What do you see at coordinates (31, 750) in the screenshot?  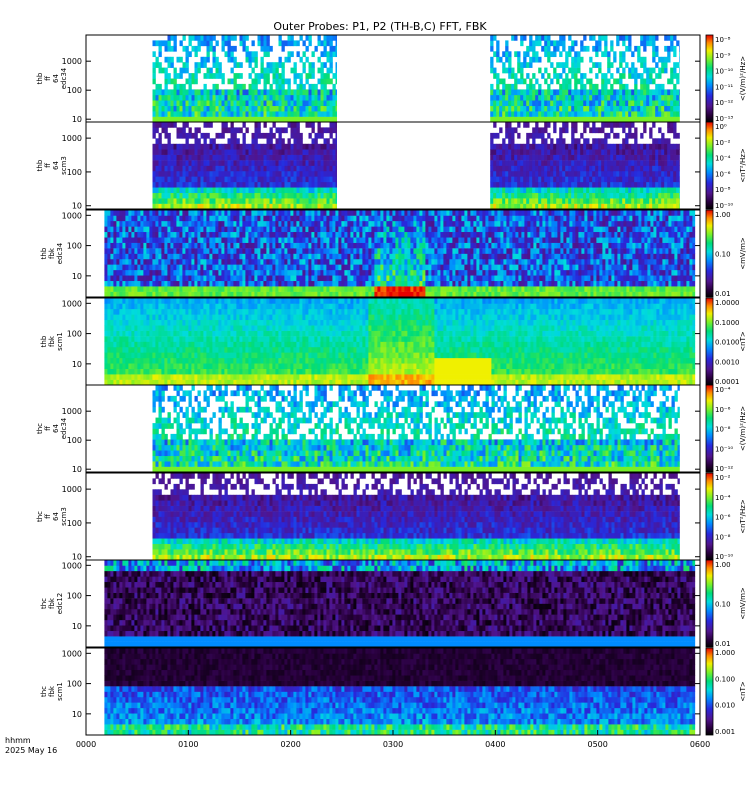 I see `date-label: 2025 May 16` at bounding box center [31, 750].